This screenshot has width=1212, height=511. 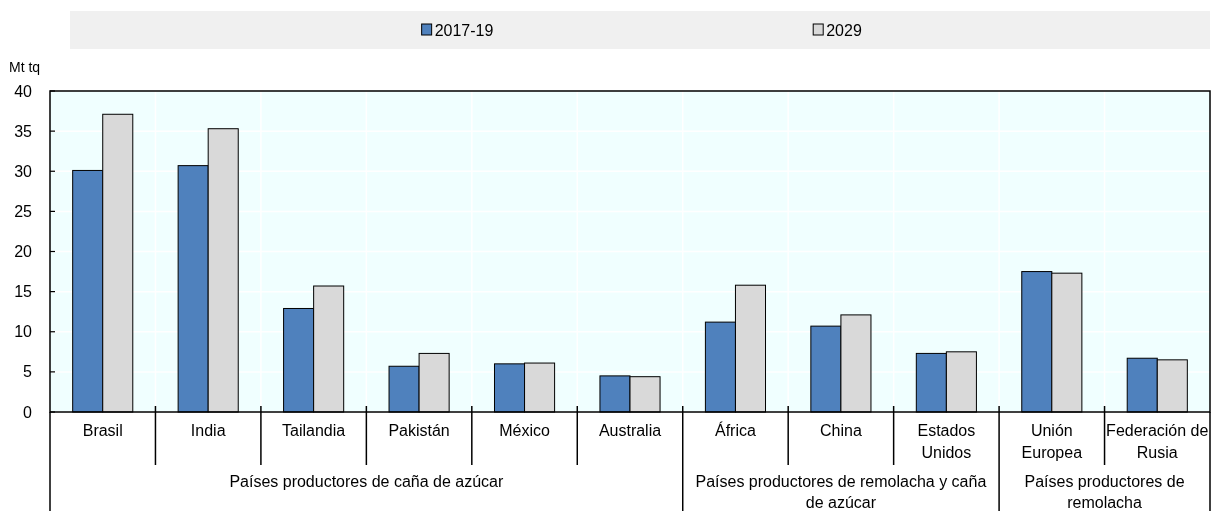 I want to click on x-tick-label: Estados Unidos, so click(x=946, y=441).